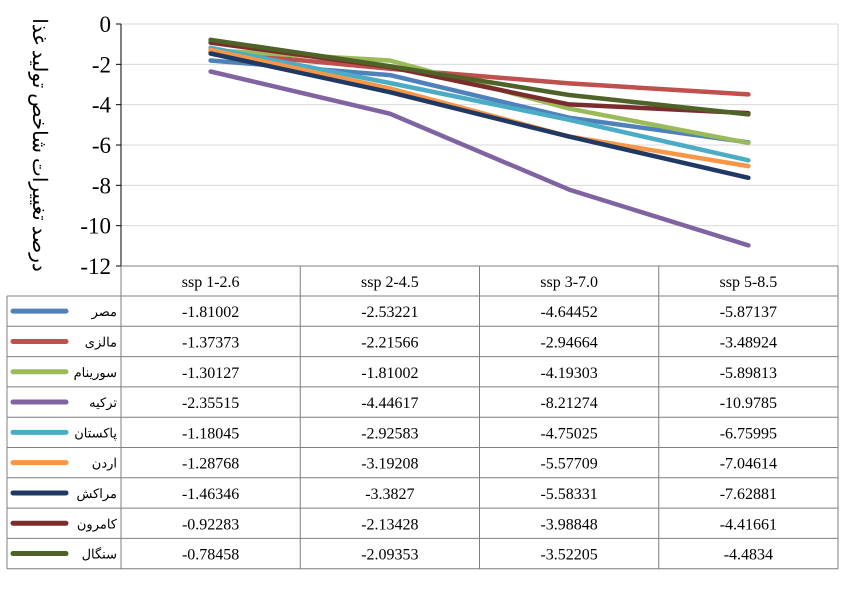 This screenshot has width=865, height=611. What do you see at coordinates (748, 433) in the screenshot?
I see `data-value-label: -6.75995` at bounding box center [748, 433].